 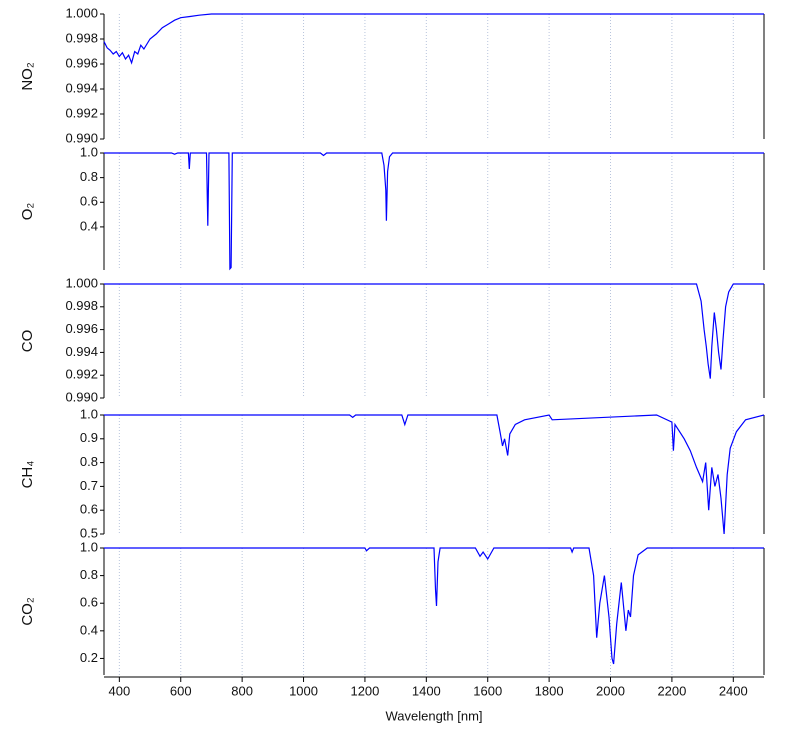 What do you see at coordinates (242, 690) in the screenshot?
I see `x-tick-label: 800` at bounding box center [242, 690].